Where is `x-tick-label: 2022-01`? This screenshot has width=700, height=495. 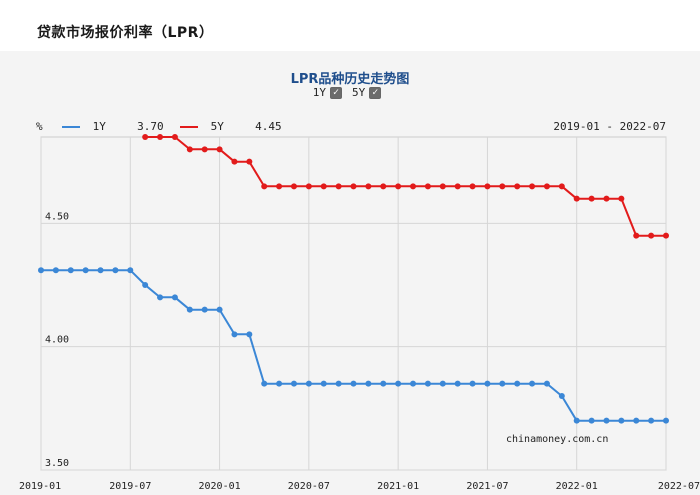 x-tick-label: 2022-01 is located at coordinates (577, 486).